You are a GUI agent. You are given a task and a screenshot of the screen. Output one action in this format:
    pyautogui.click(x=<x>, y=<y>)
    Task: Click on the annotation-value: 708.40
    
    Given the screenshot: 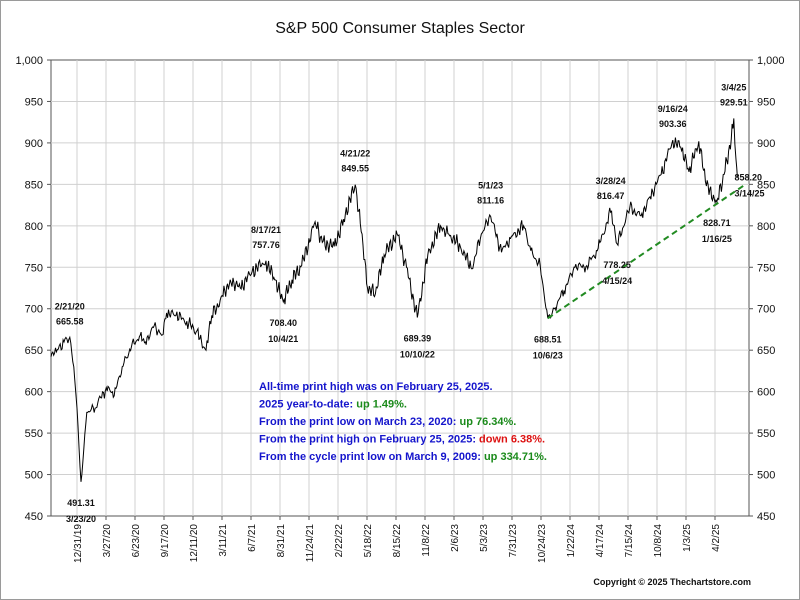 What is the action you would take?
    pyautogui.click(x=284, y=323)
    